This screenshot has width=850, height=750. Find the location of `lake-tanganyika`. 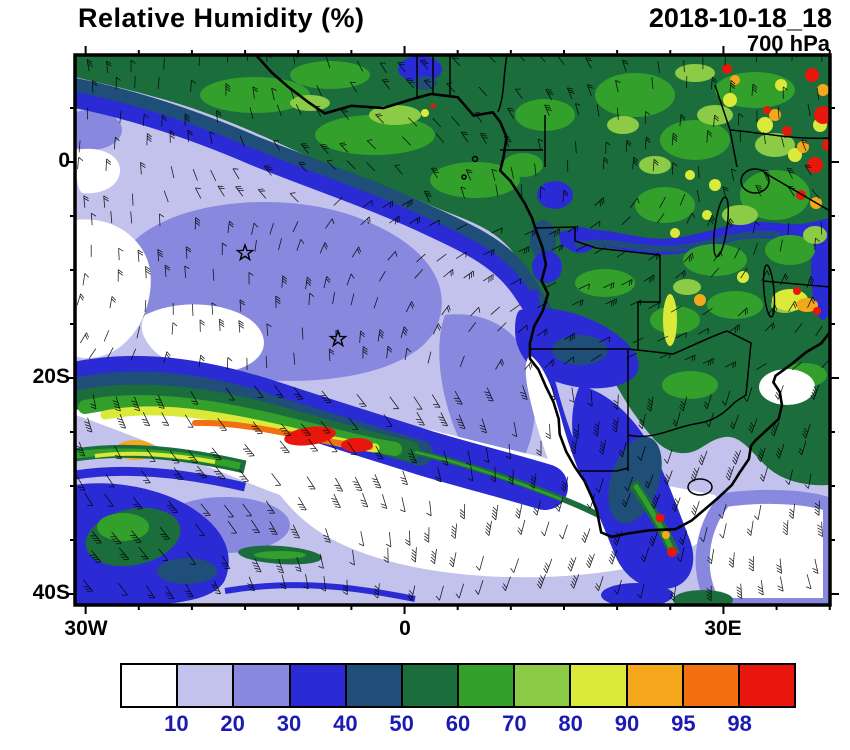

lake-tanganyika is located at coordinates (721, 227).